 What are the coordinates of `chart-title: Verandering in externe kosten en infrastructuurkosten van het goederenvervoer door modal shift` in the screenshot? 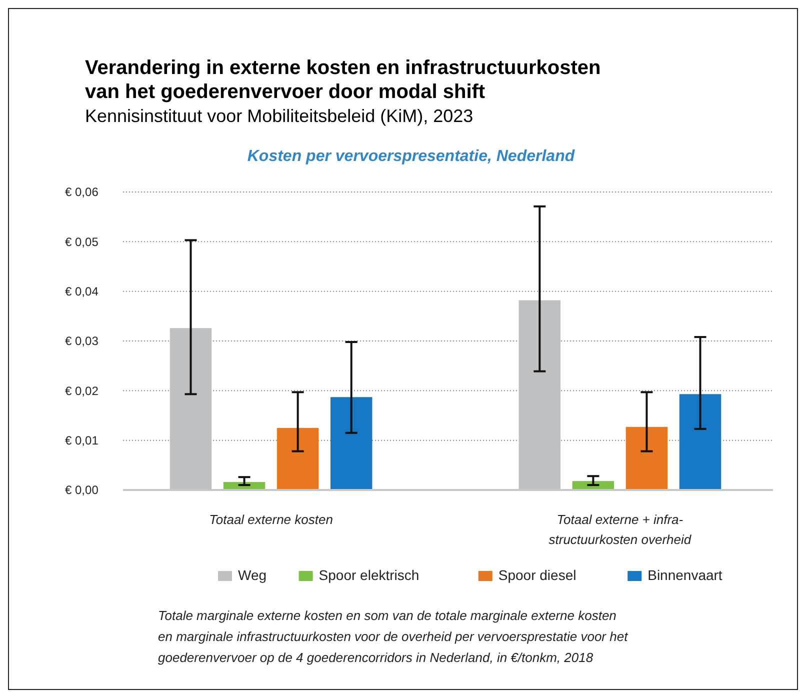 It's located at (343, 80).